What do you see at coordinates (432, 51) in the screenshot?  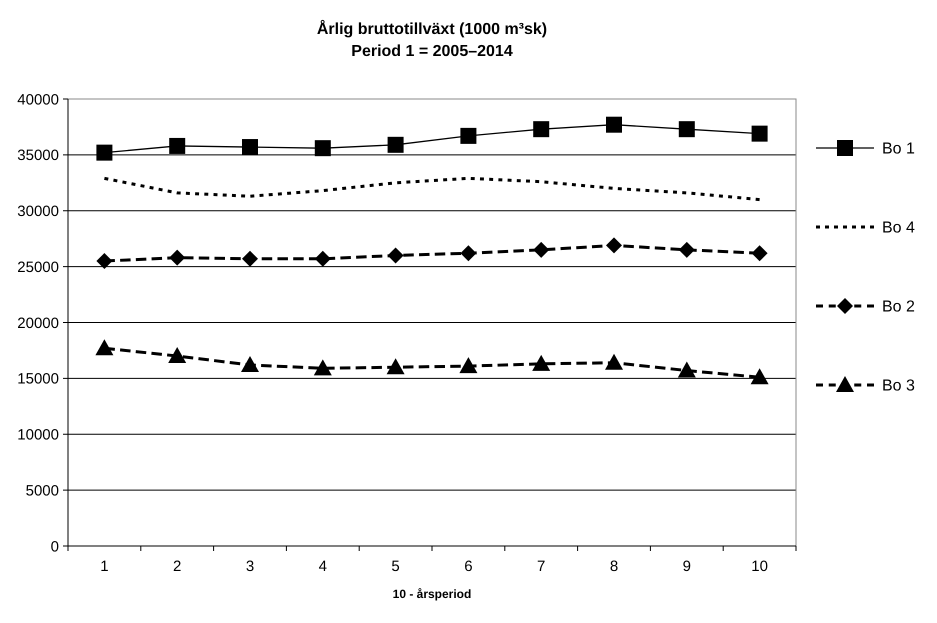 I see `chart-subtitle: Period 1 = 2005–2014` at bounding box center [432, 51].